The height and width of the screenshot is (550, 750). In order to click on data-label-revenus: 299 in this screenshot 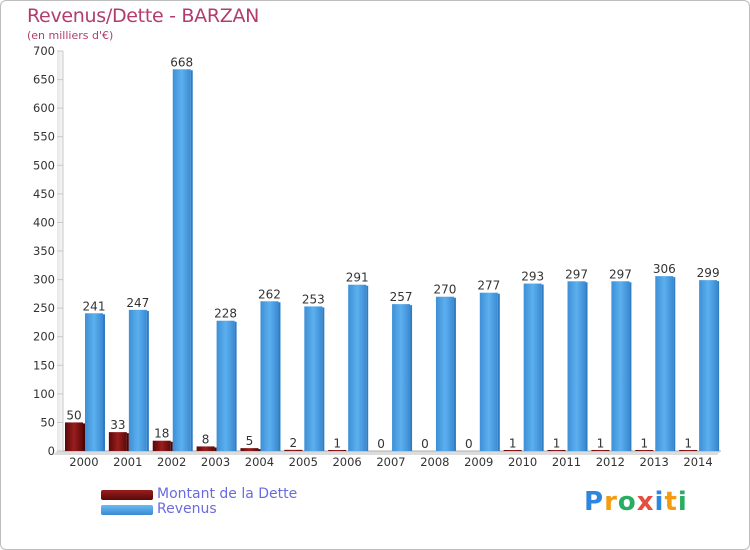, I will do `click(708, 273)`.